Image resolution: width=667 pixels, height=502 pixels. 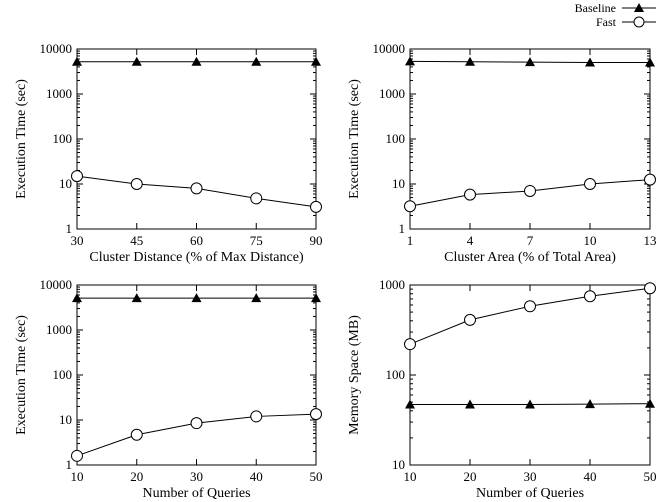 I want to click on legend-label-fast: Fast, so click(x=606, y=22).